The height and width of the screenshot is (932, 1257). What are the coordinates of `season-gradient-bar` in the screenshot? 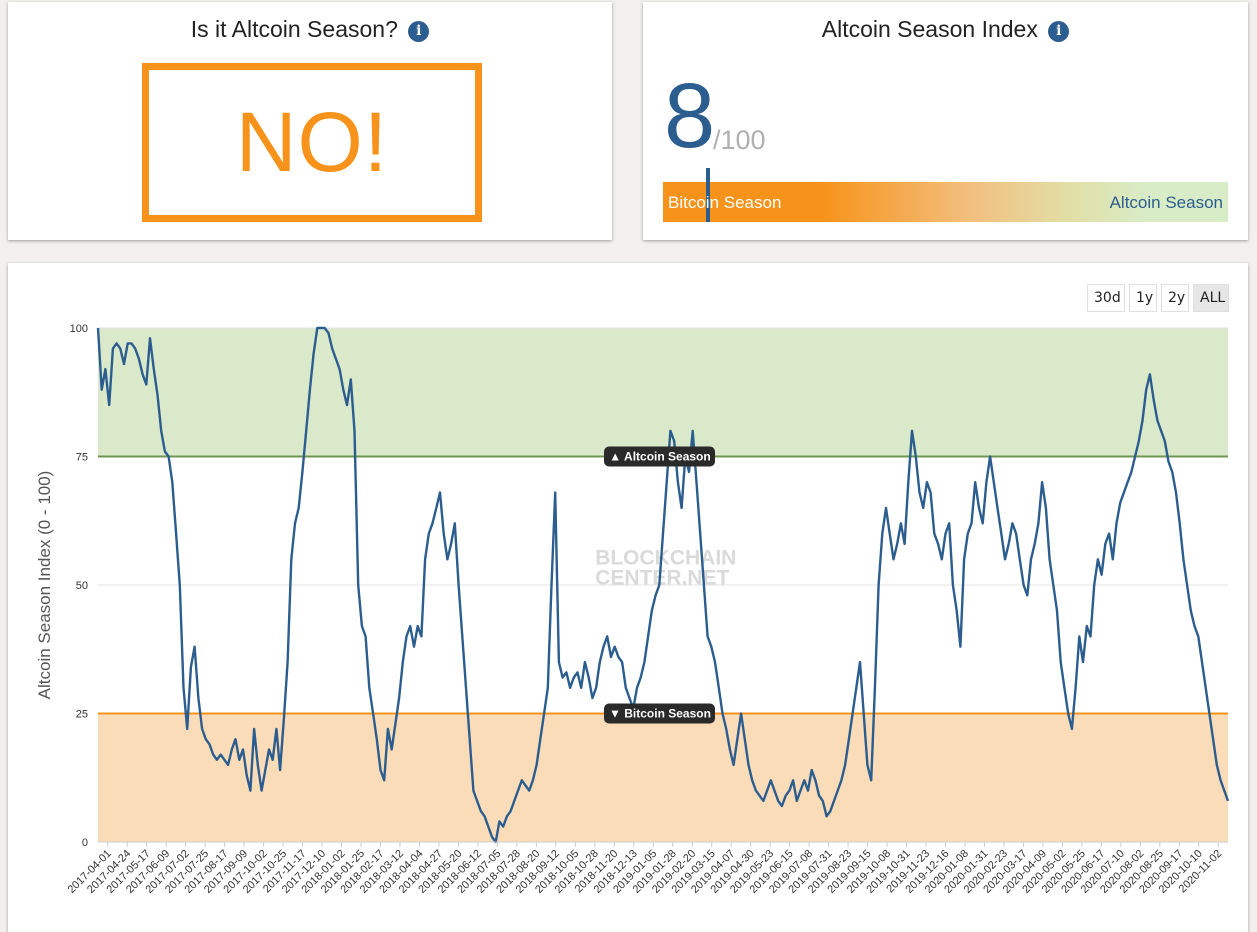 It's located at (945, 202).